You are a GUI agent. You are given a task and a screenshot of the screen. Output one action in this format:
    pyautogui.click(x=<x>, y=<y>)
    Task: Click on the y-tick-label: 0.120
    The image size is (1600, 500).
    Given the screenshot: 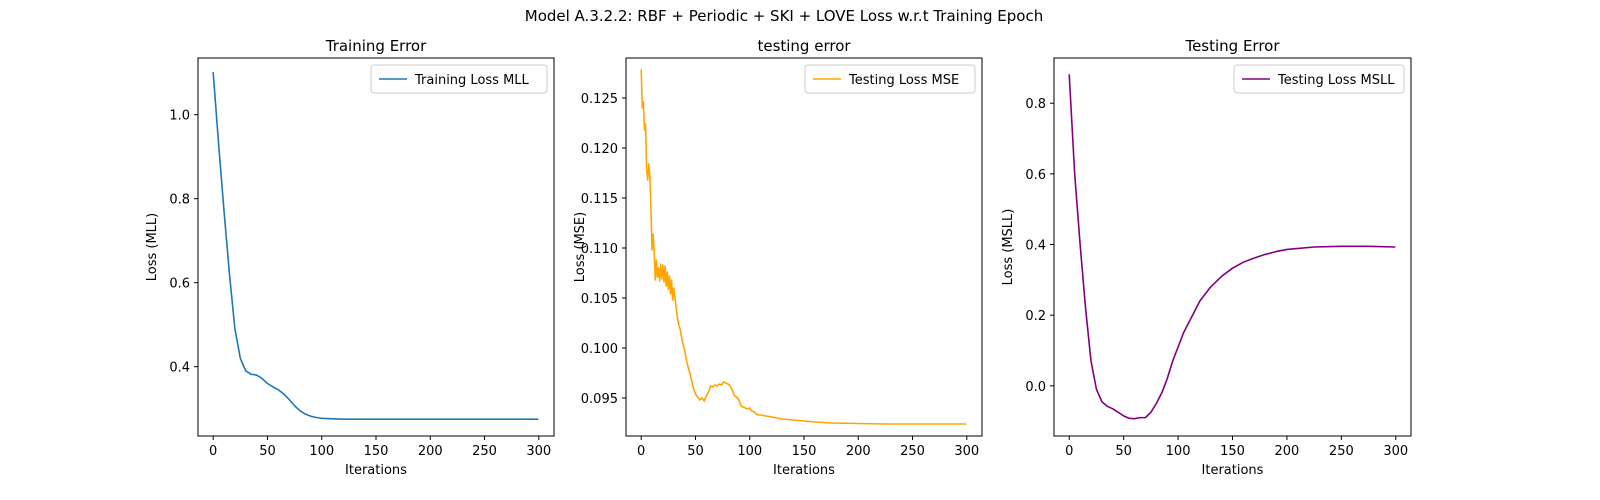 What is the action you would take?
    pyautogui.click(x=599, y=149)
    